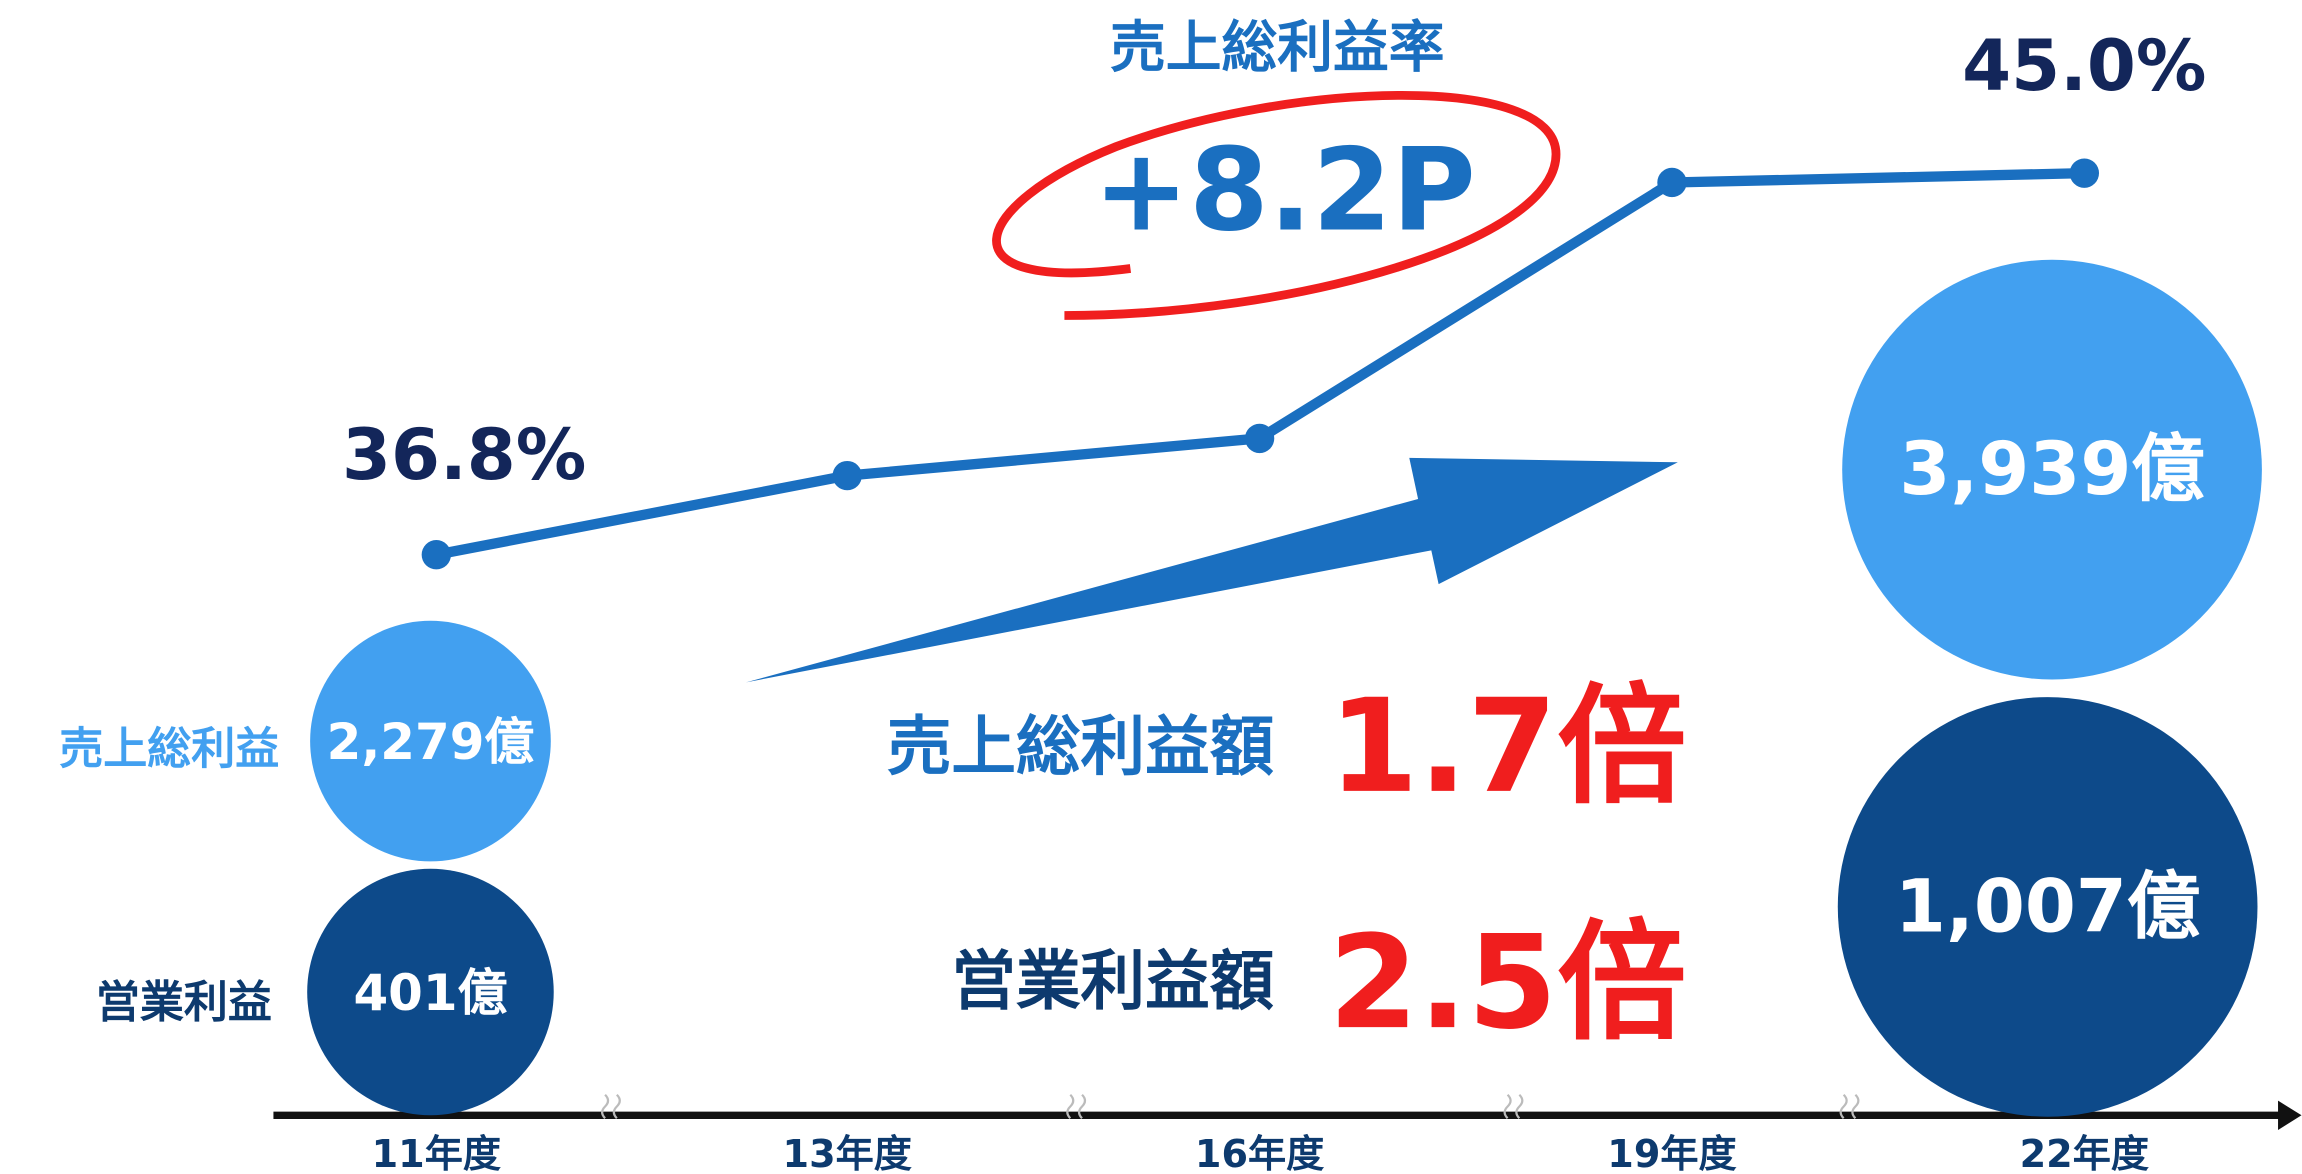 This screenshot has height=1174, width=2302. I want to click on bubble-legend: 売上総利益, so click(169, 748).